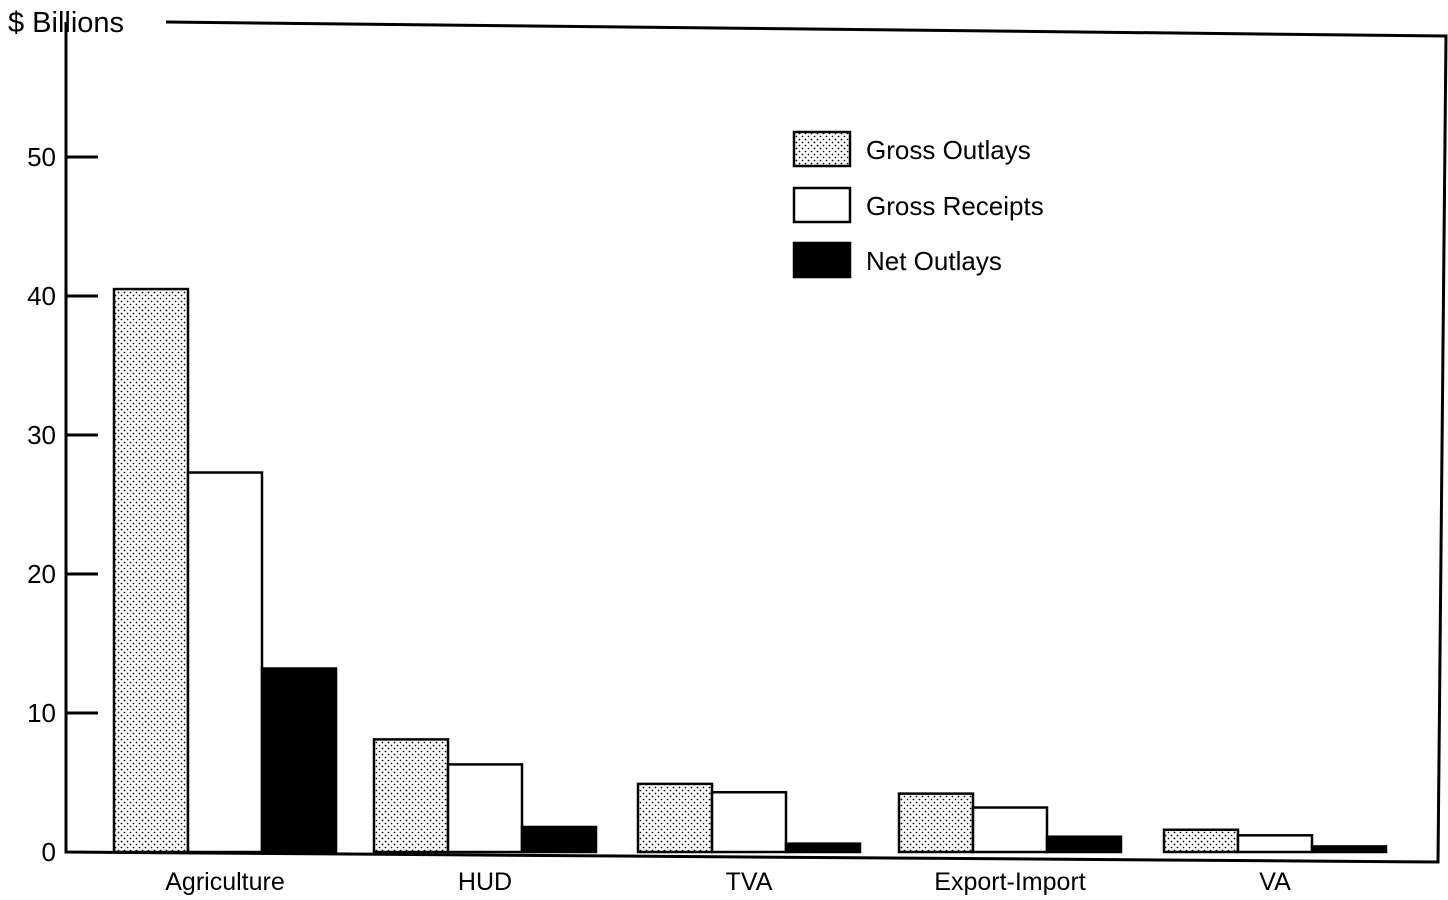 The height and width of the screenshot is (900, 1448). Describe the element at coordinates (934, 261) in the screenshot. I see `legend-label-net-outlays: Net Outlays` at that location.